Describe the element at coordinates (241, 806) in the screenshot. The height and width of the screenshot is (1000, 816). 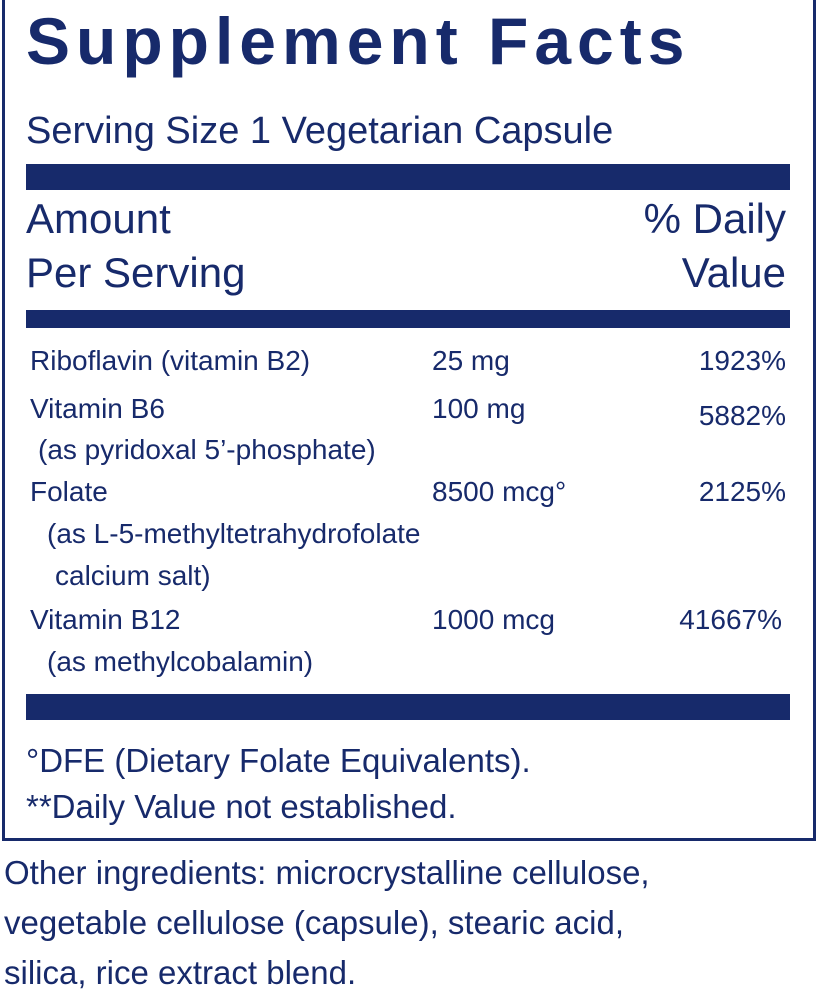
I see `footnote: **Daily Value not established.` at that location.